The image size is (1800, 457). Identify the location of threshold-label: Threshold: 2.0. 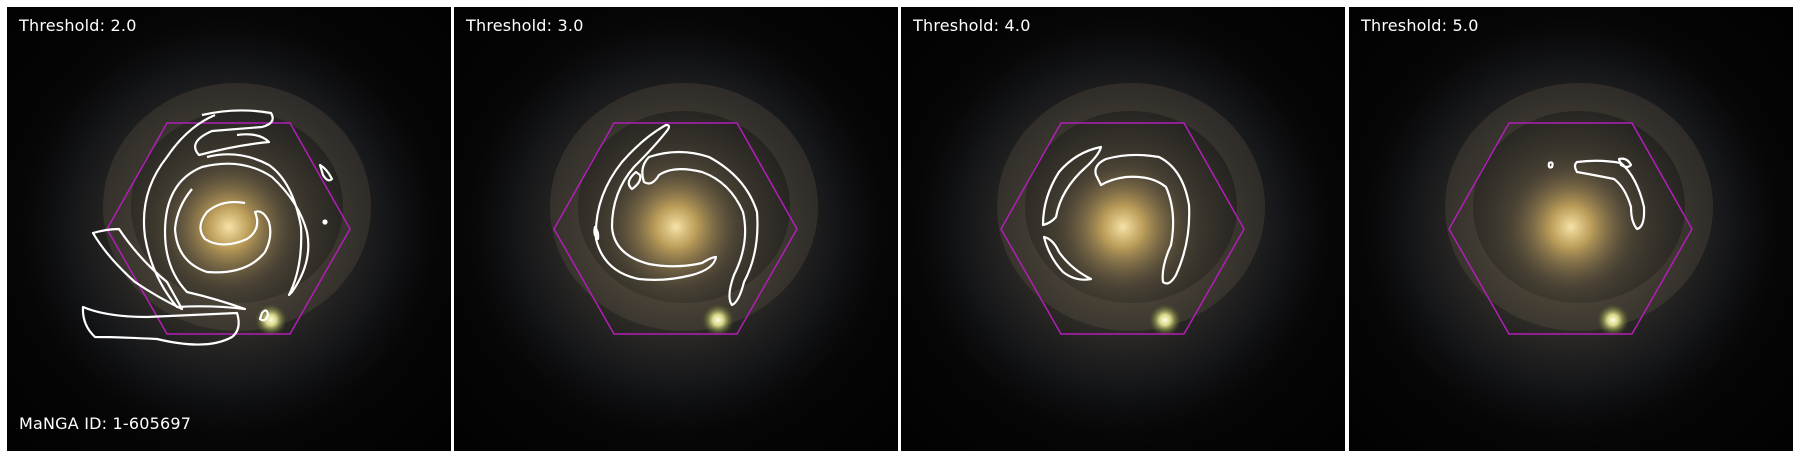
(78, 25).